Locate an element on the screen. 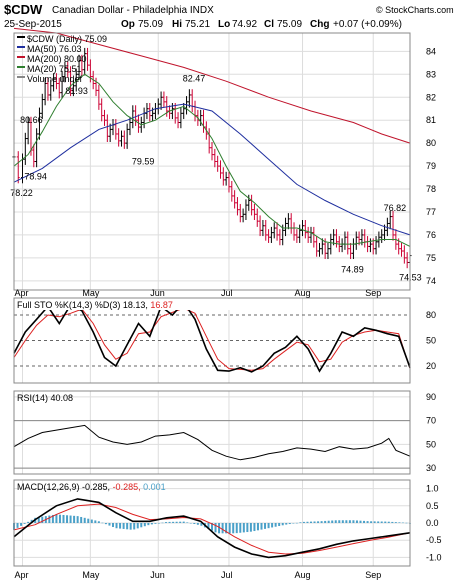  x-tick-label: May is located at coordinates (91, 575).